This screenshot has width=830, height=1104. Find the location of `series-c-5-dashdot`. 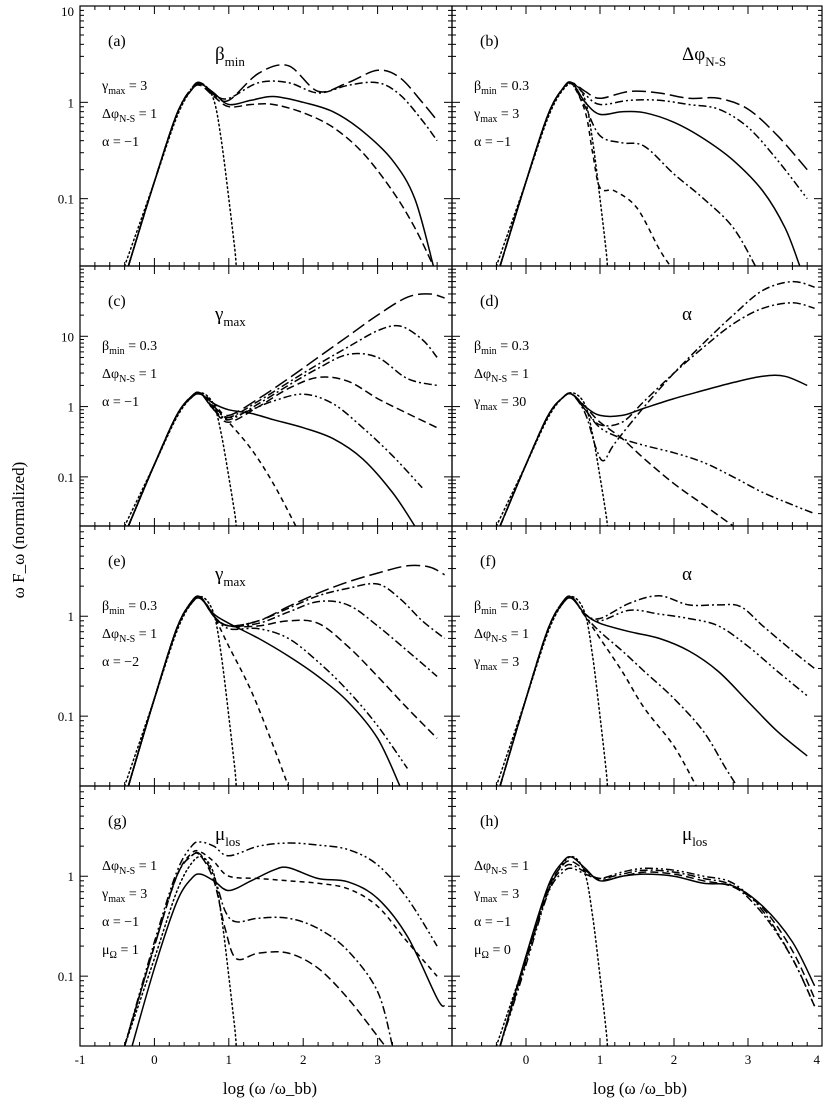

series-c-5-dashdot is located at coordinates (282, 439).